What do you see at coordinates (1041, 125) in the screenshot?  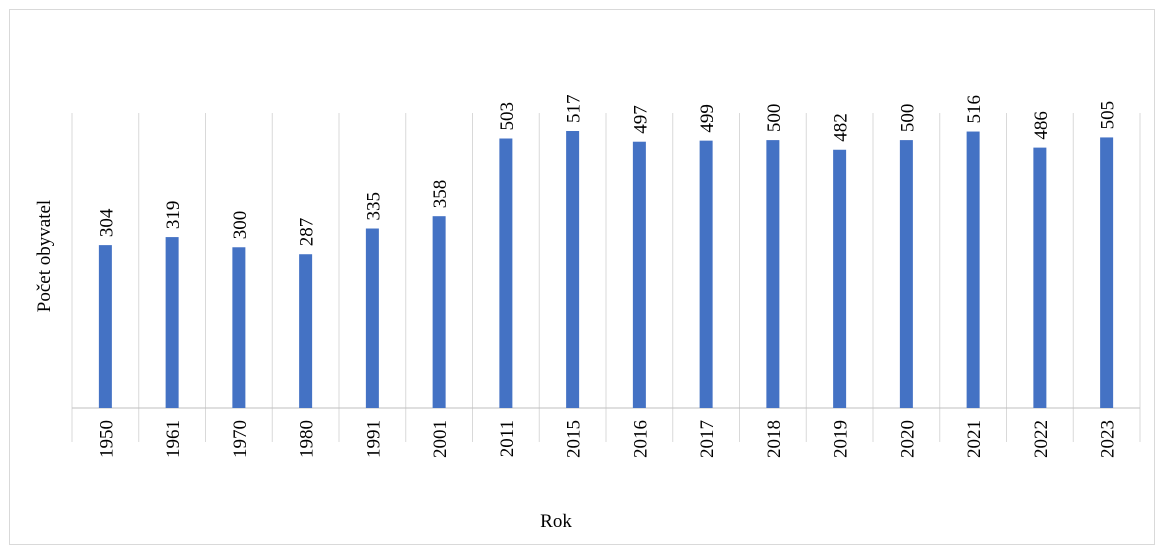 I see `data-label-2022: 486` at bounding box center [1041, 125].